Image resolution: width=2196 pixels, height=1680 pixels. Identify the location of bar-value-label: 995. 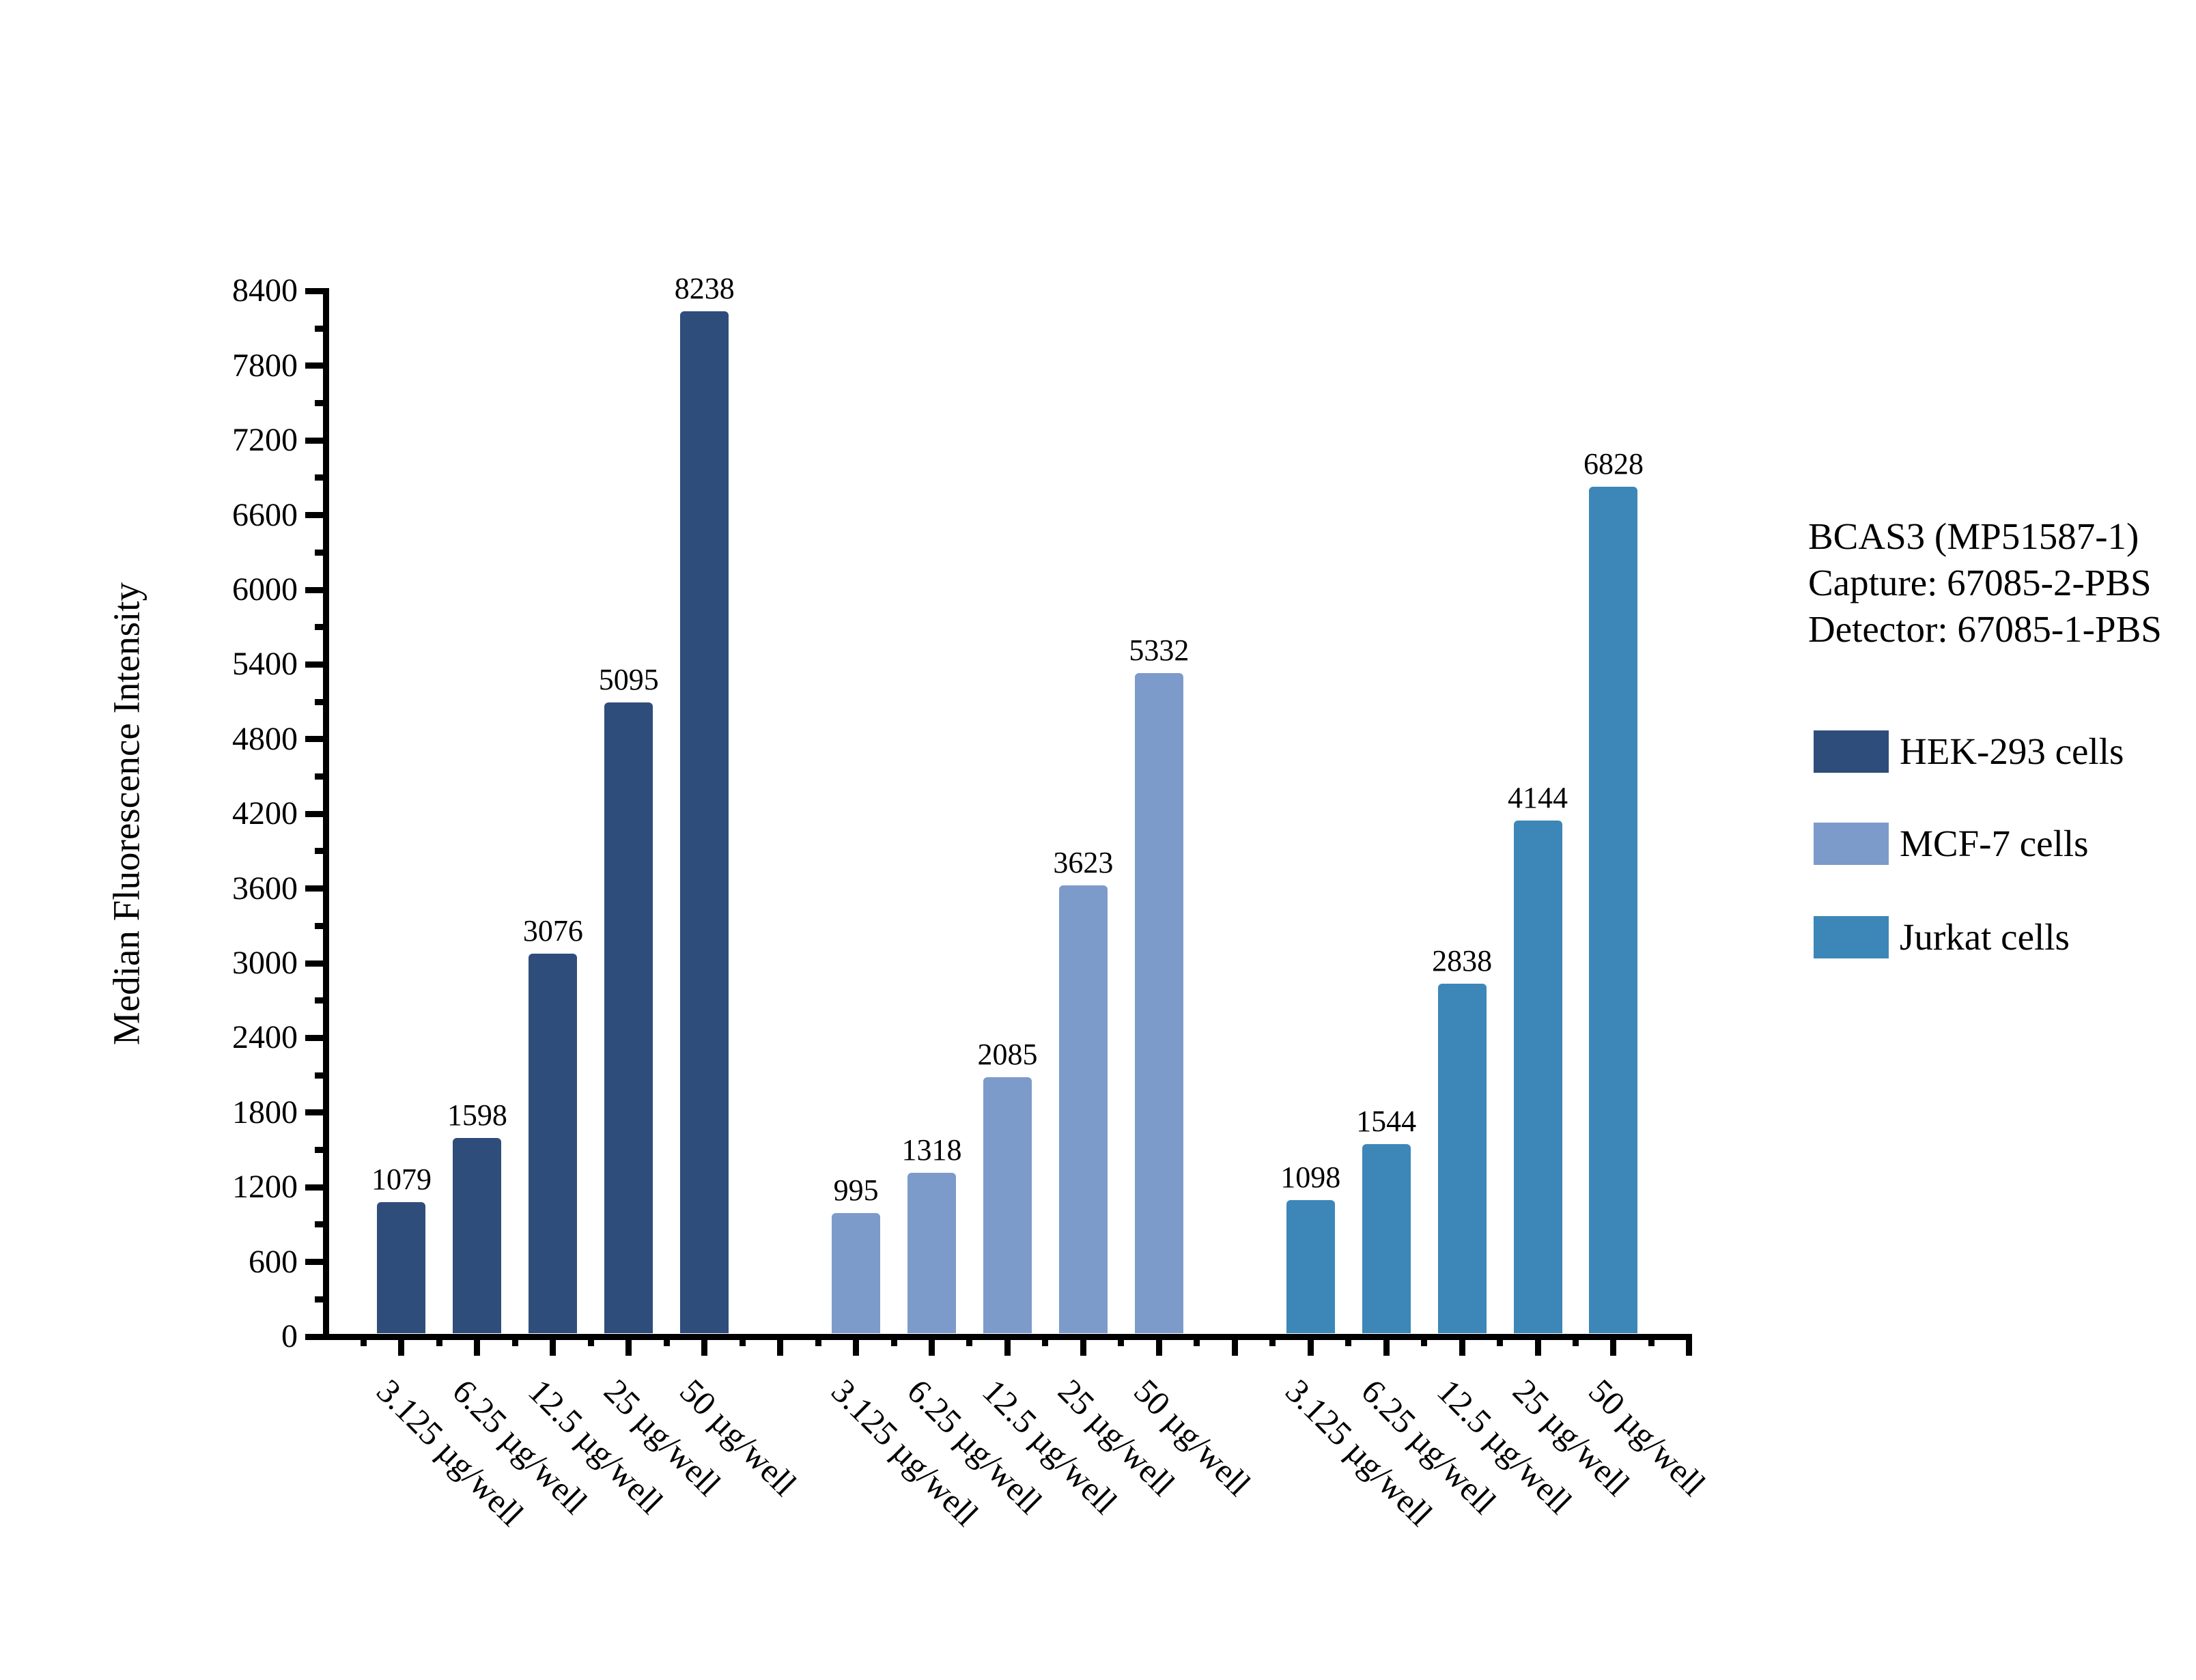
(856, 1190).